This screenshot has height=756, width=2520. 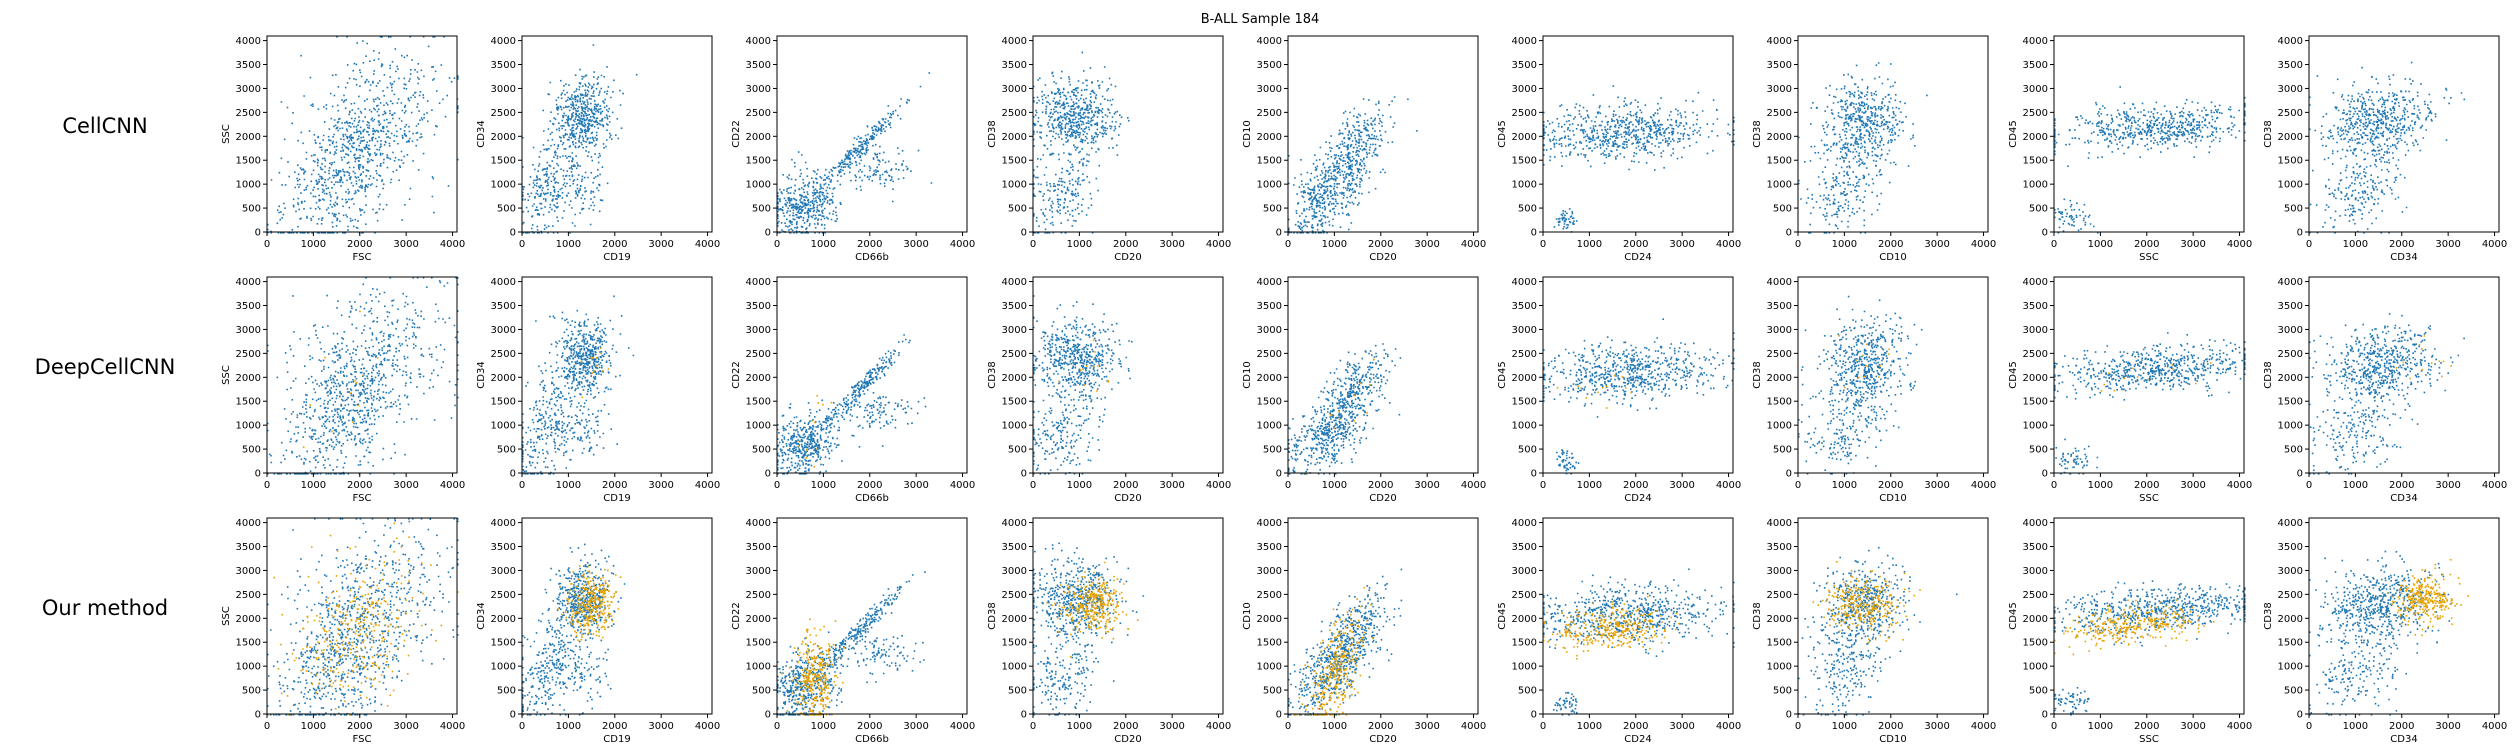 I want to click on x-axis-label: CD19, so click(x=616, y=498).